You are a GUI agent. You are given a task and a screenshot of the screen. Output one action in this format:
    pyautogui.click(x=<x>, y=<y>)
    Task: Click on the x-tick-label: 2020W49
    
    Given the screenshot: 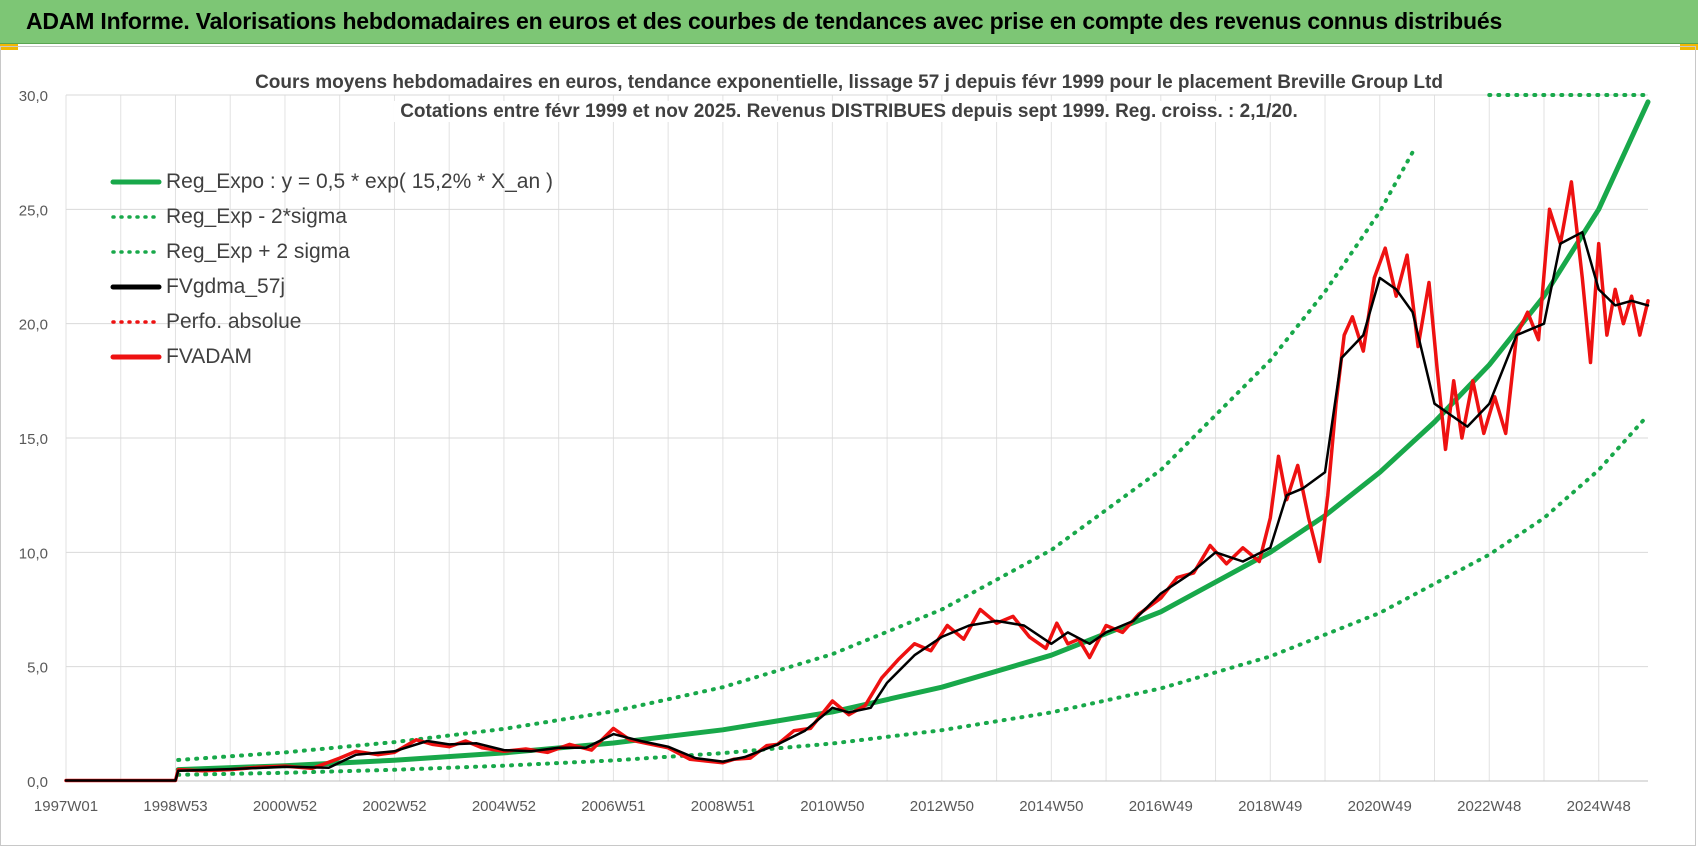 What is the action you would take?
    pyautogui.click(x=1380, y=806)
    